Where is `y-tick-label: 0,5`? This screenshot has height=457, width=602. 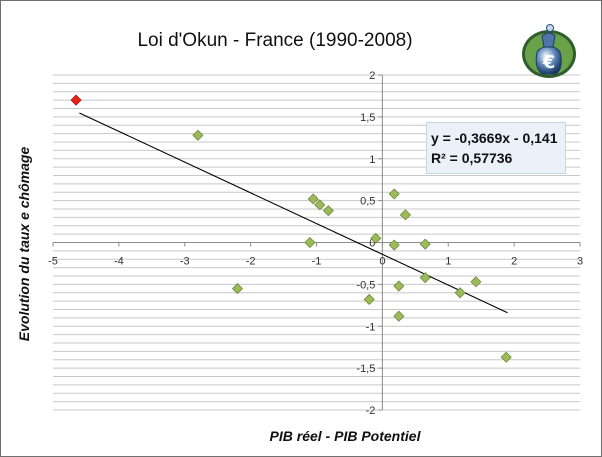 y-tick-label: 0,5 is located at coordinates (367, 202).